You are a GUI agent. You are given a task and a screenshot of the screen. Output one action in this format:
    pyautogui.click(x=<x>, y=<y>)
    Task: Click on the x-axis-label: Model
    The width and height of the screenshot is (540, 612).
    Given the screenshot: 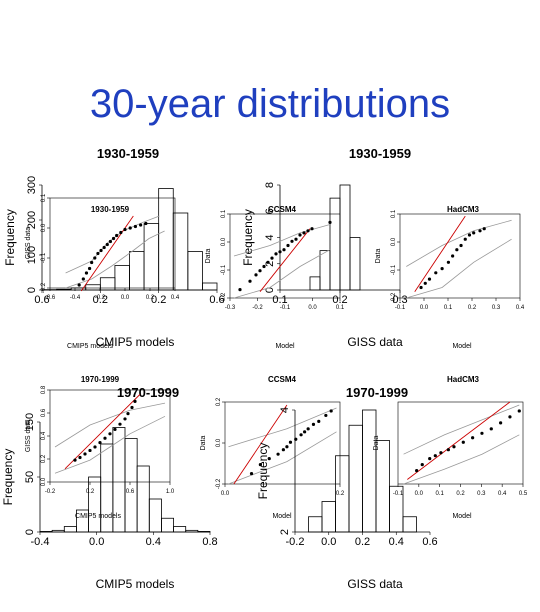 What is the action you would take?
    pyautogui.click(x=462, y=516)
    